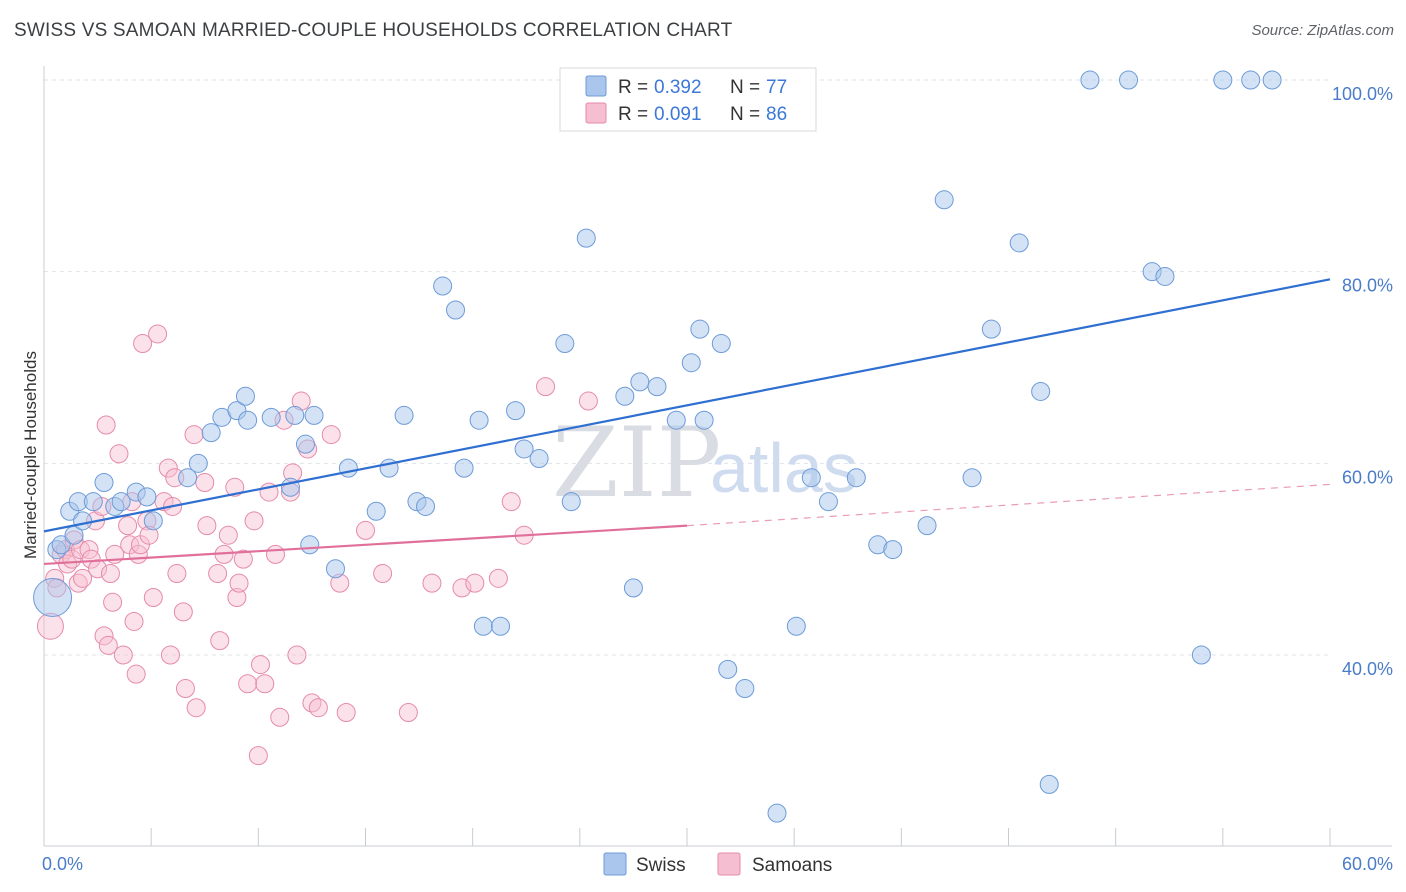 The image size is (1406, 892). Describe the element at coordinates (776, 114) in the screenshot. I see `legend-samoan-n-value: 86` at that location.